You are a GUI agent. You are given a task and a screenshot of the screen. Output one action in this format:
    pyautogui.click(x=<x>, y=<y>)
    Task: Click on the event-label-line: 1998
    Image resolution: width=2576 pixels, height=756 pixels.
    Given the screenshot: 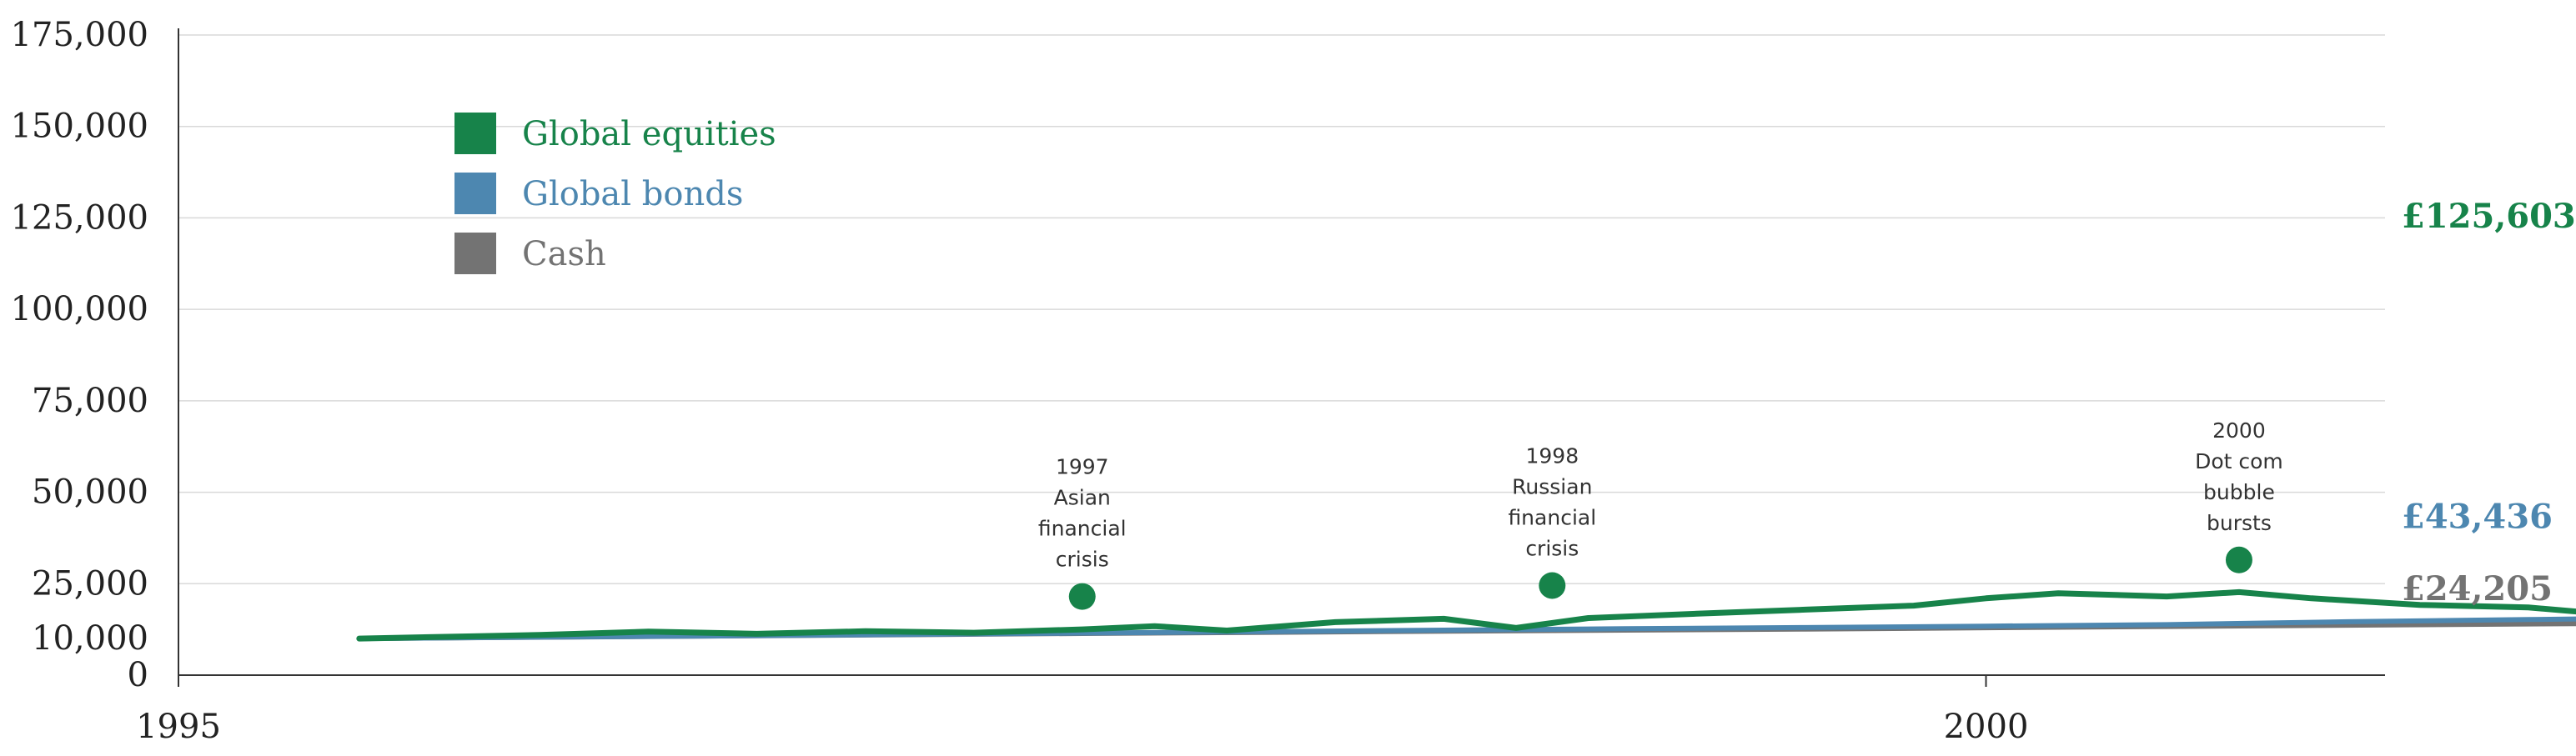 What is the action you would take?
    pyautogui.click(x=1552, y=455)
    